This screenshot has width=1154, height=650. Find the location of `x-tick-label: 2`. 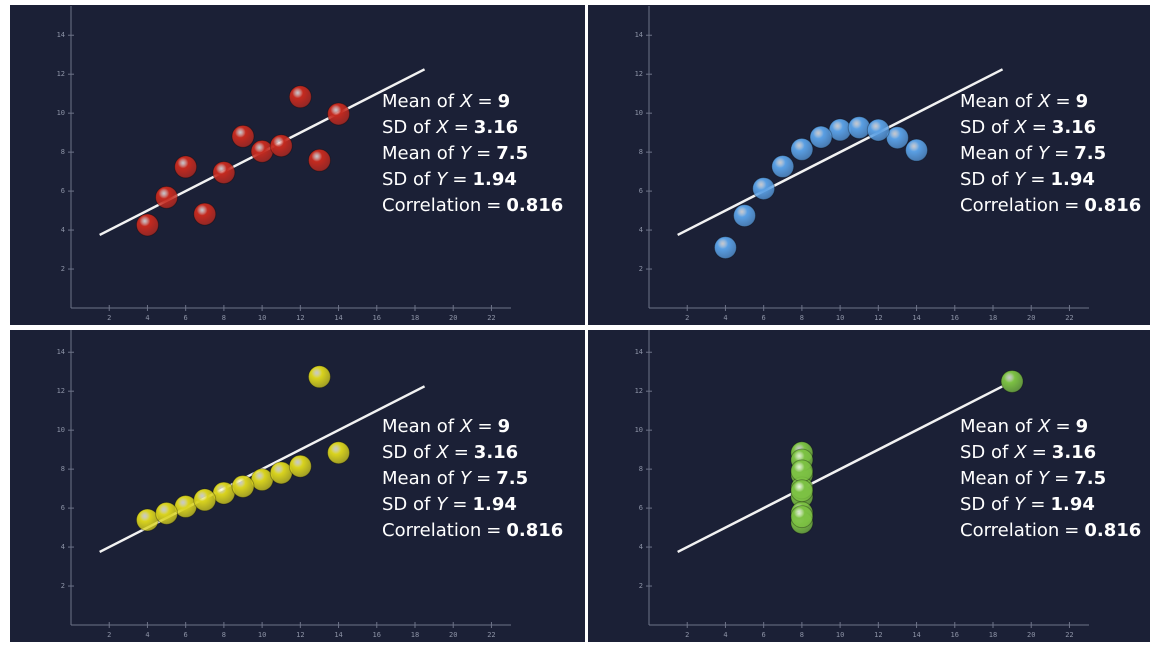

x-tick-label: 2 is located at coordinates (109, 318).